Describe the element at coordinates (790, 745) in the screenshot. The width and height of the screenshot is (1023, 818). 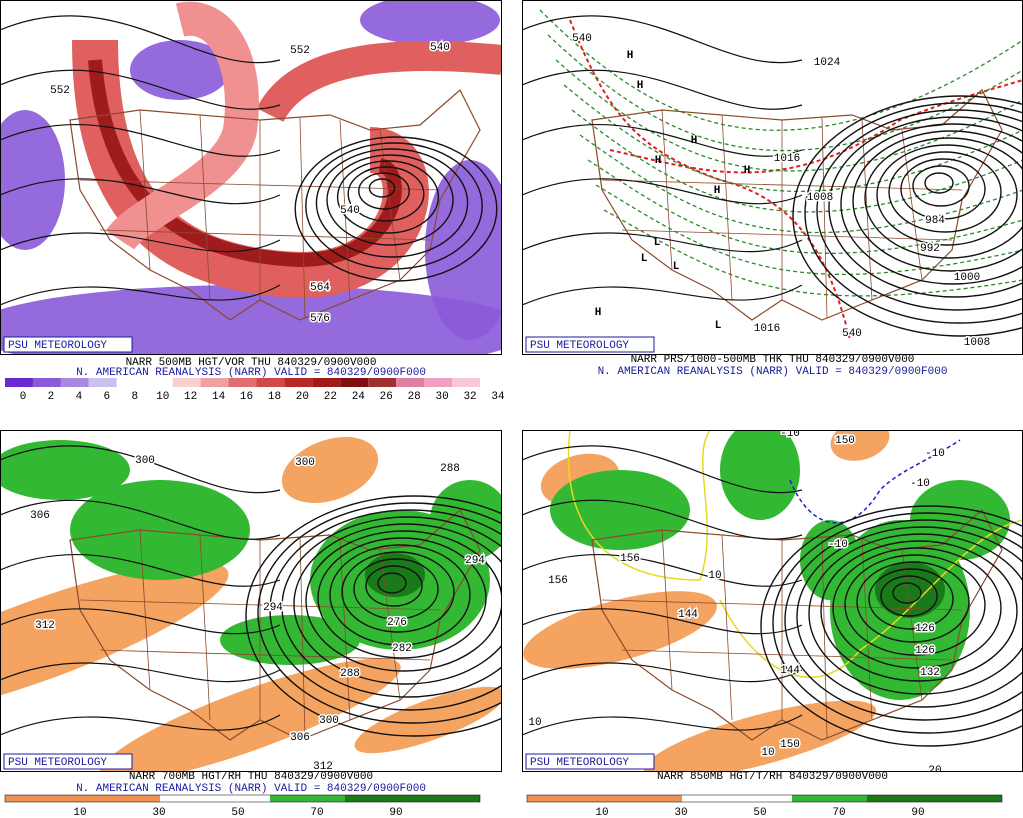
I see `contour-label: 150` at that location.